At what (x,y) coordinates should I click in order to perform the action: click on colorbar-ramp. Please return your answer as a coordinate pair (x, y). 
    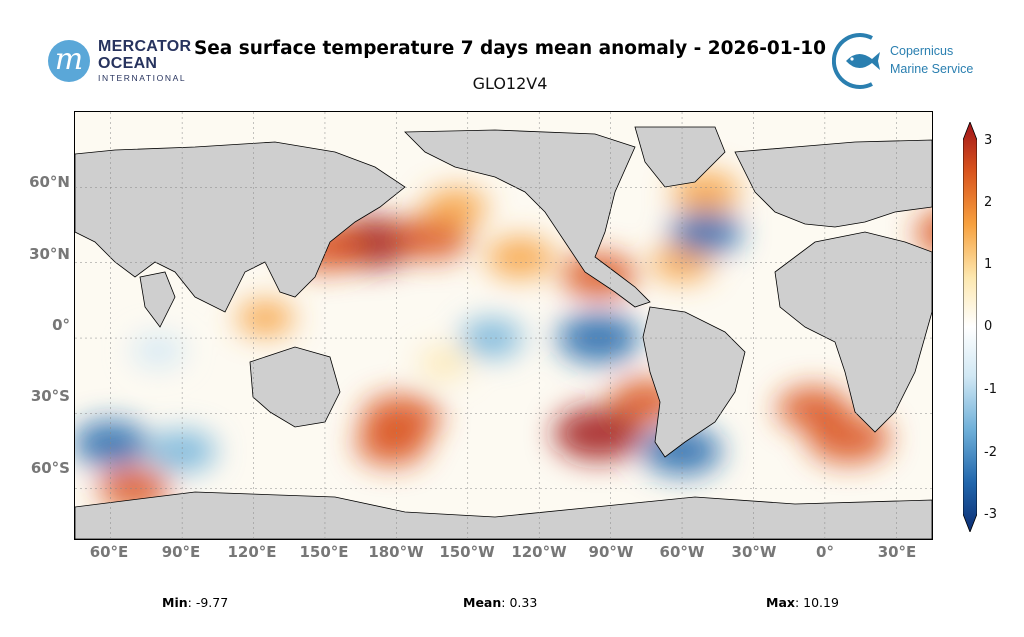
    Looking at the image, I should click on (970, 327).